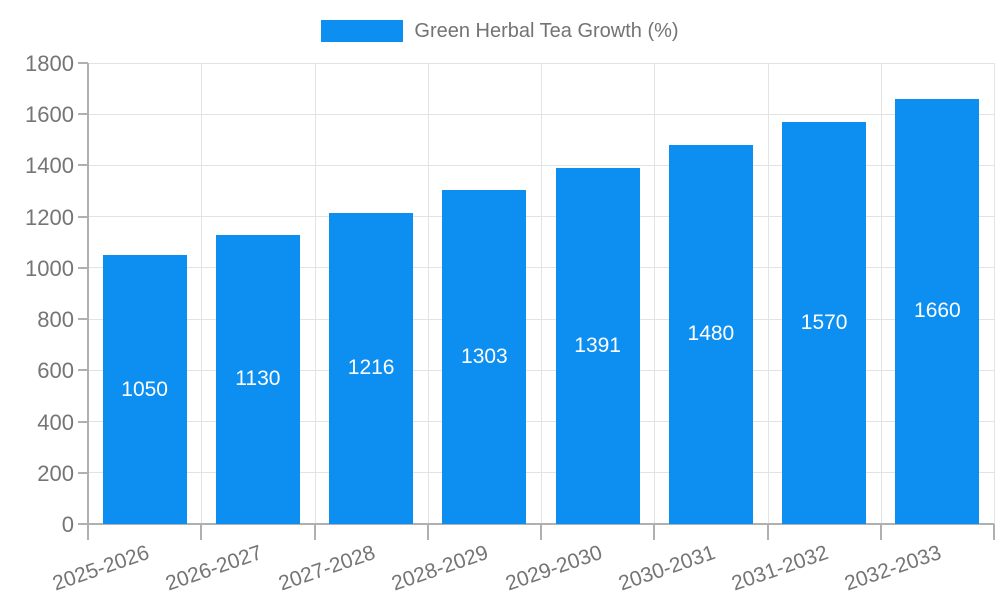  I want to click on y-tick-label: 1800, so click(49, 63).